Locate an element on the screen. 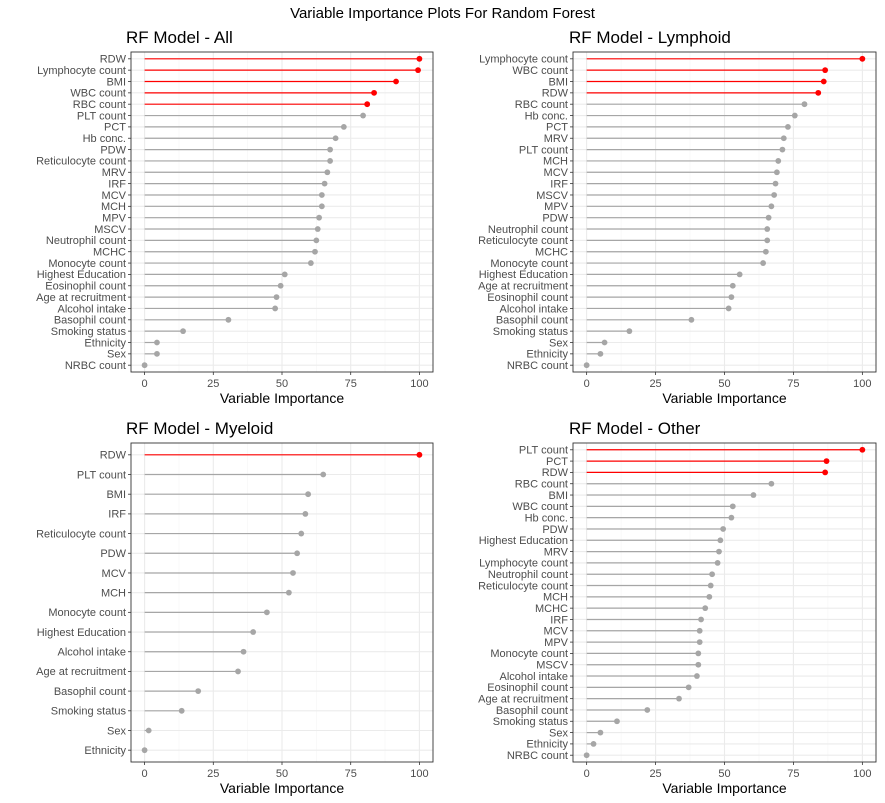 The width and height of the screenshot is (885, 803). category-label: MPV is located at coordinates (556, 207).